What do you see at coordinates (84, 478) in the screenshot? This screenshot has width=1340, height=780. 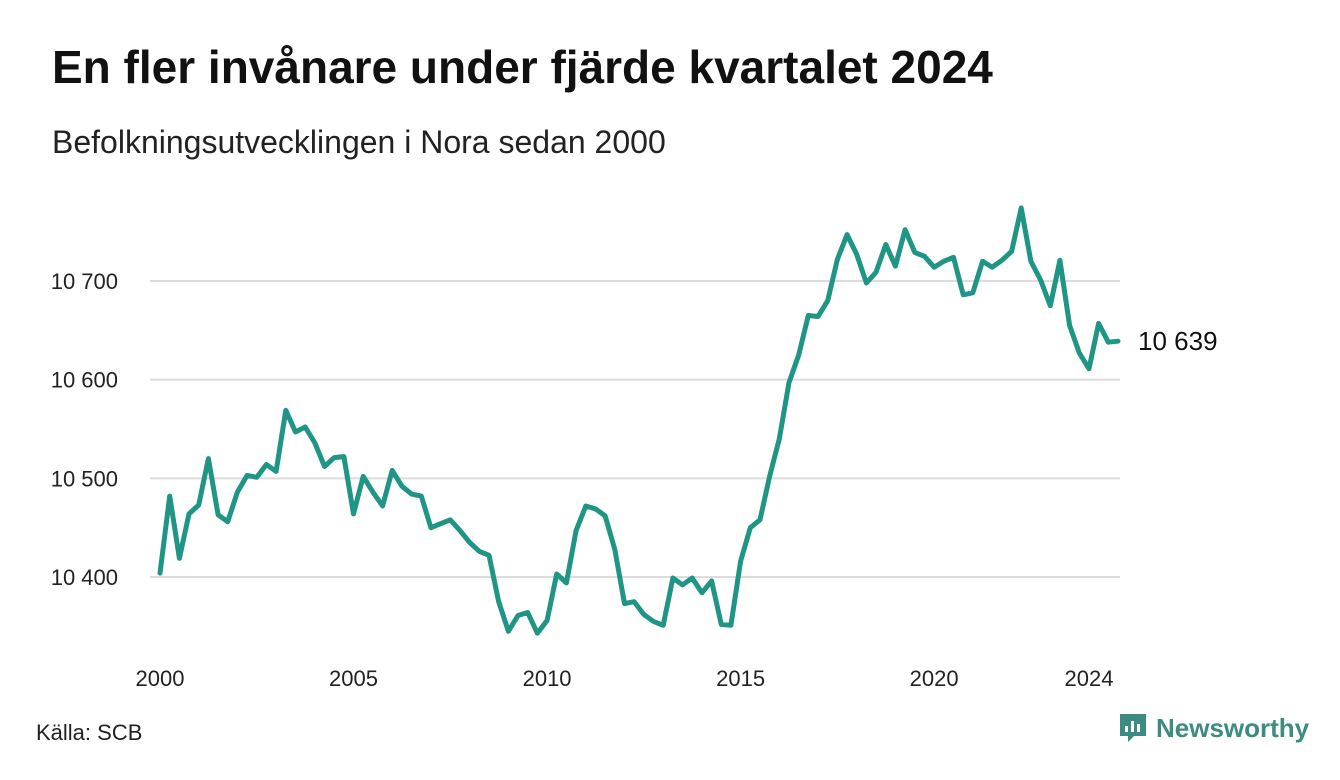 I see `y-tick-label: 10 500` at bounding box center [84, 478].